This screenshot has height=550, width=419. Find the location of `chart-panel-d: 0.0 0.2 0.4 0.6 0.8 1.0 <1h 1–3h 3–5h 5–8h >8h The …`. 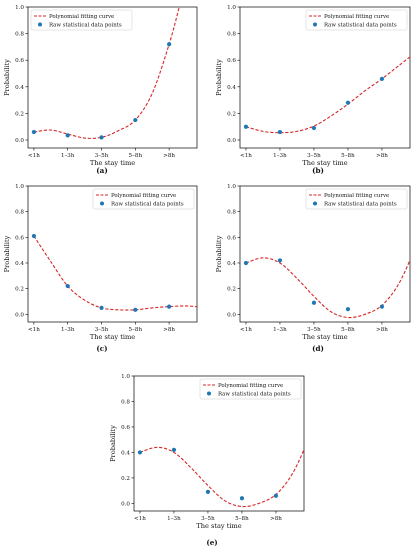

chart-panel-d: 0.0 0.2 0.4 0.6 0.8 1.0 <1h 1–3h 3–5h 5–8h >8h The … is located at coordinates (313, 268).